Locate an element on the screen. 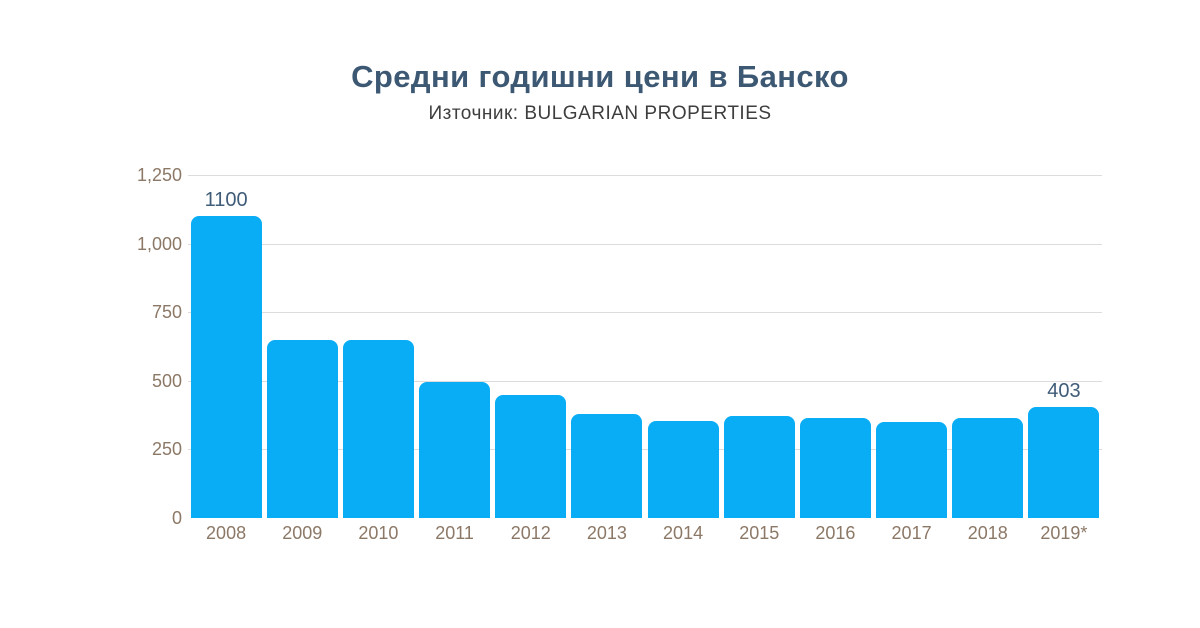 The height and width of the screenshot is (628, 1200). x-axis-label: 2012 is located at coordinates (530, 533).